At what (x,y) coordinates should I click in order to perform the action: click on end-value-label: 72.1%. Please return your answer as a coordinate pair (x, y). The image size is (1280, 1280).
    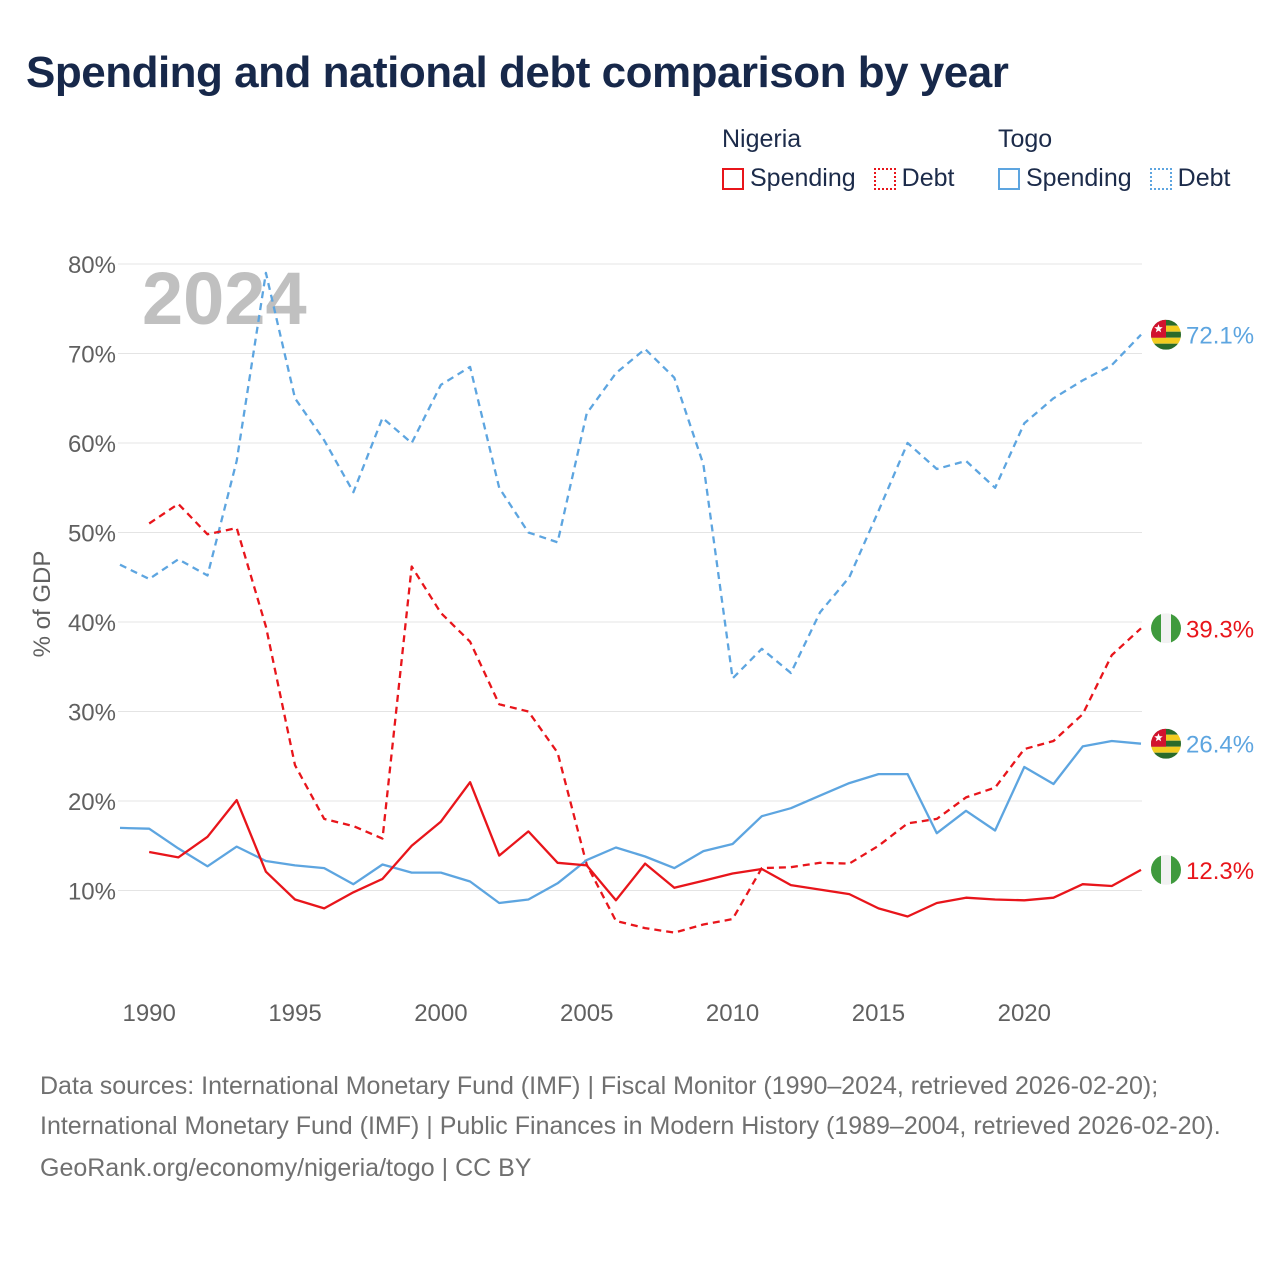
    Looking at the image, I should click on (1220, 336).